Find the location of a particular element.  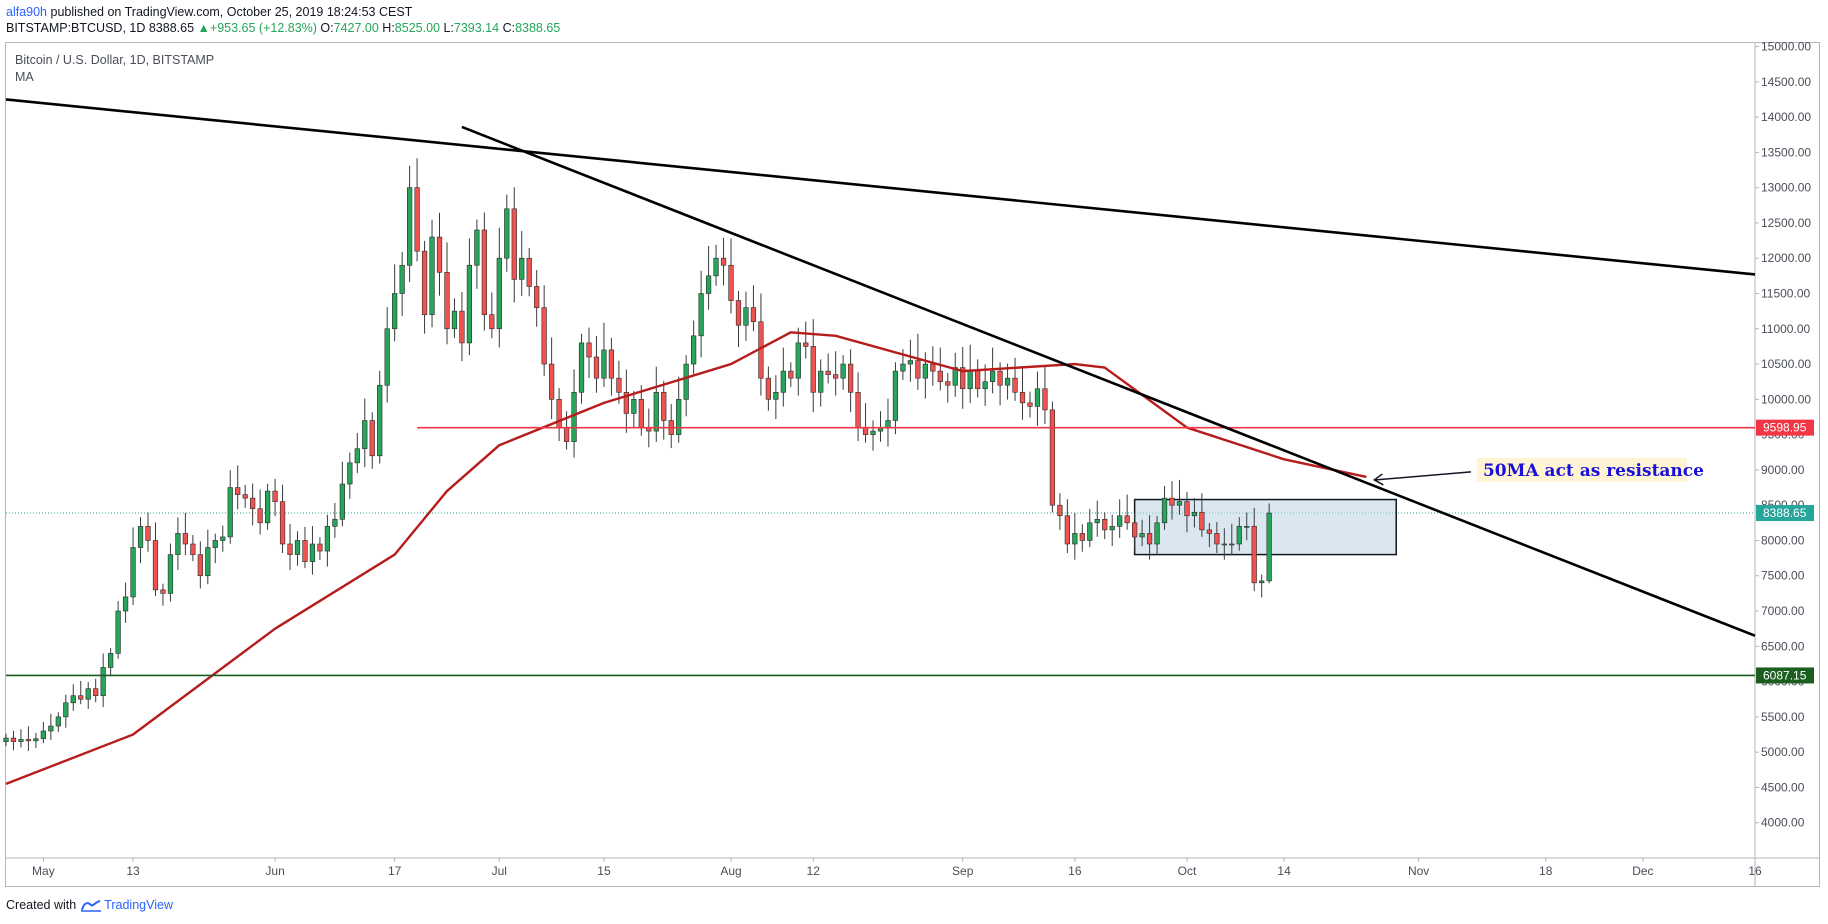

level-price-label: 9598.95 is located at coordinates (1785, 428).